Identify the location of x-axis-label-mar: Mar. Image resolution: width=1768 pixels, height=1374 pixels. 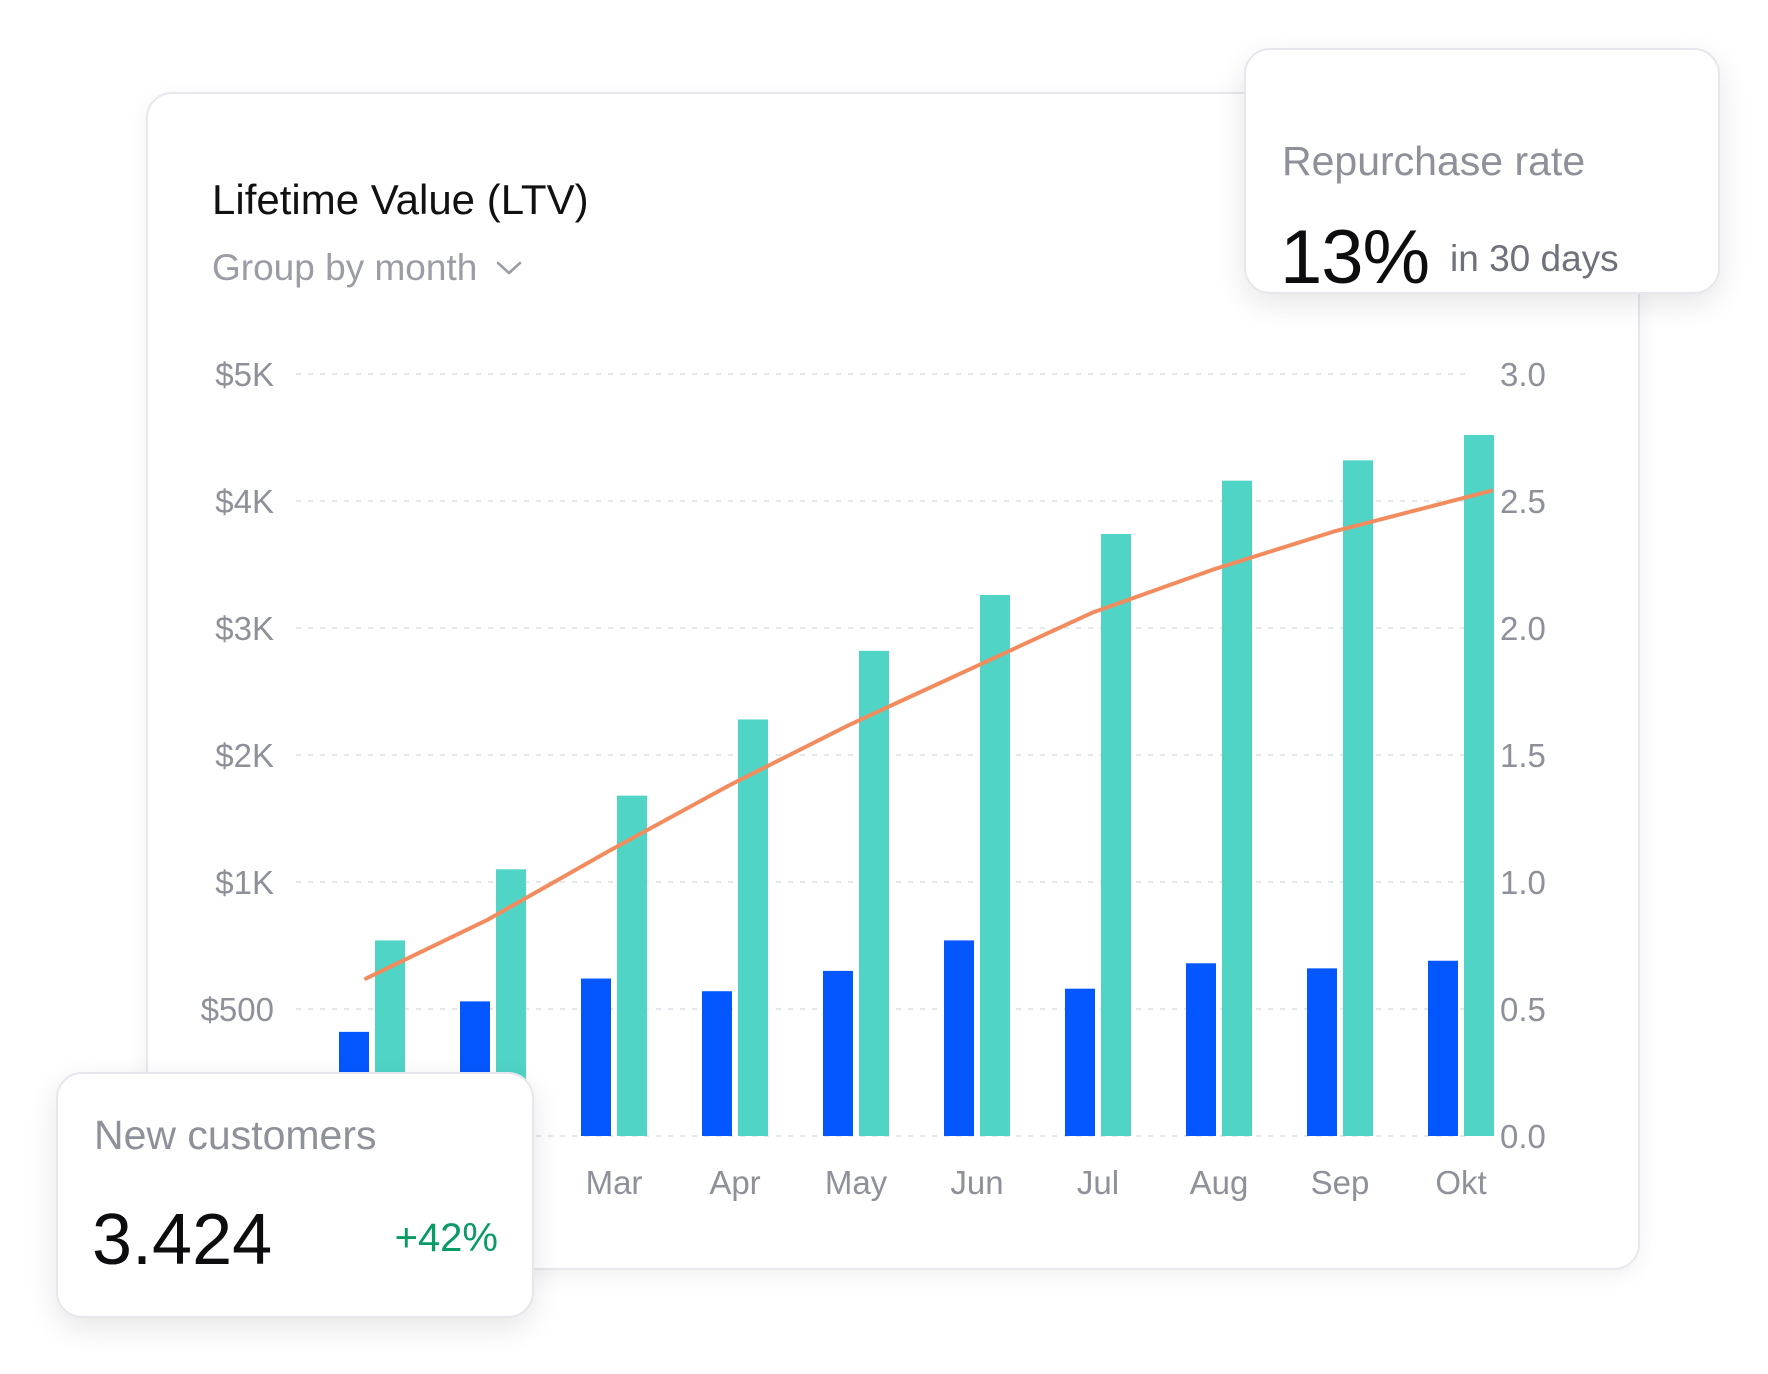
(614, 1182).